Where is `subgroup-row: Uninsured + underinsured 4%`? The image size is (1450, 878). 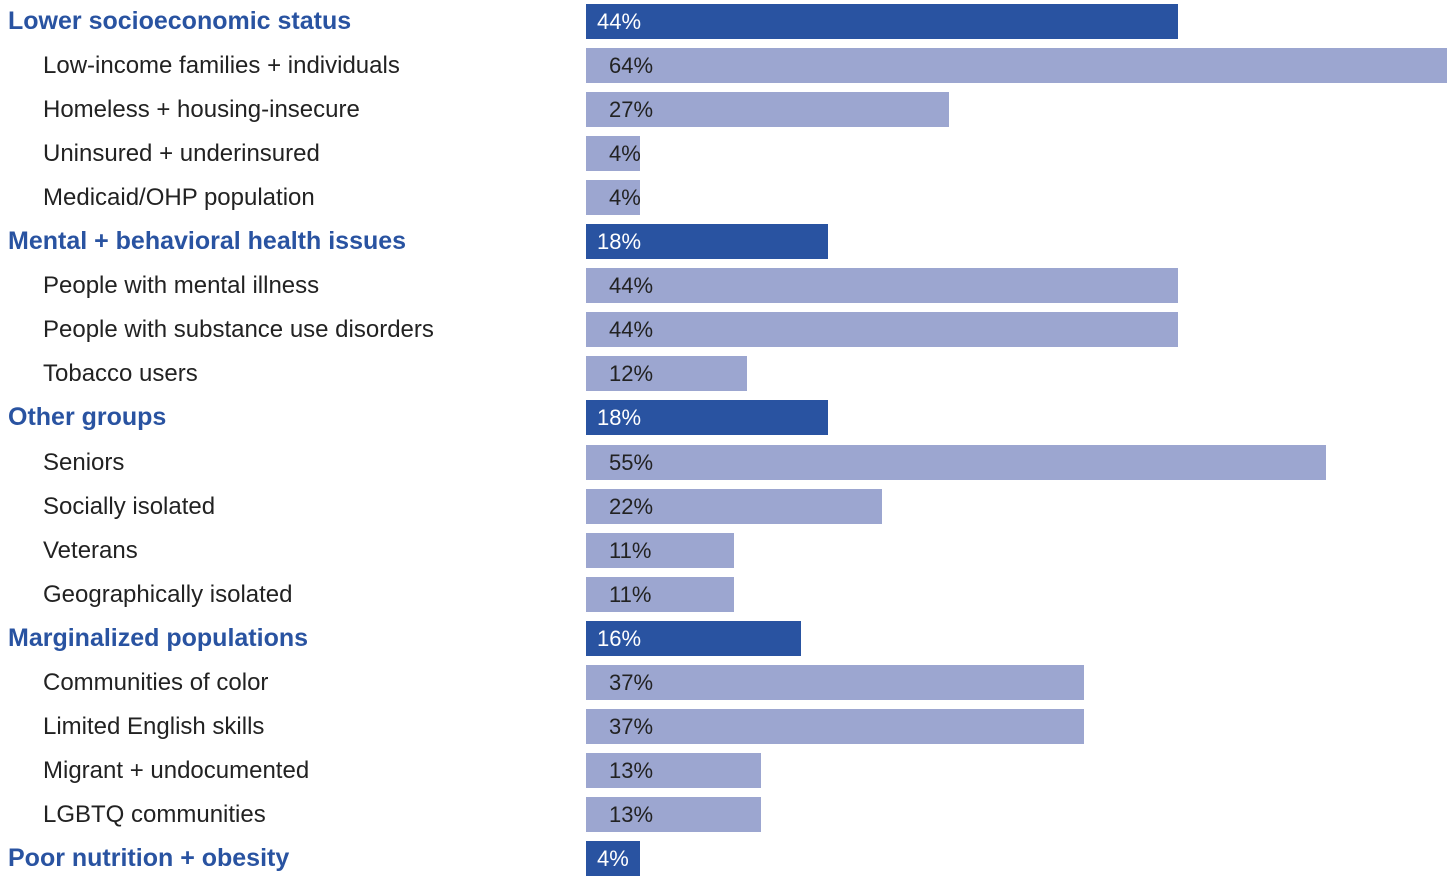 subgroup-row: Uninsured + underinsured 4% is located at coordinates (725, 154).